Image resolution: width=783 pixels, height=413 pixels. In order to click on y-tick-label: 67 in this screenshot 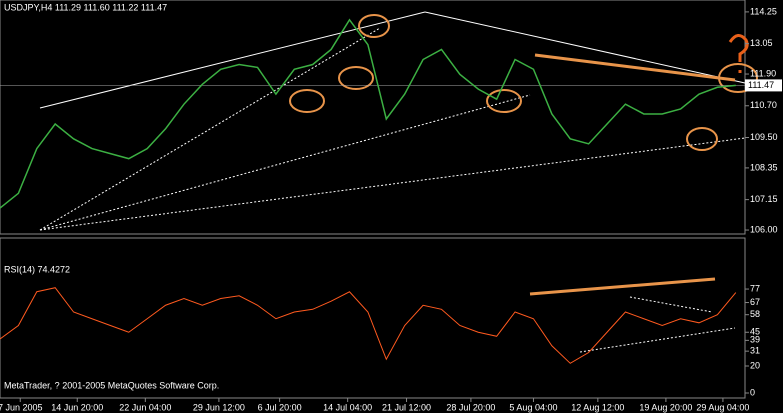, I will do `click(755, 302)`.